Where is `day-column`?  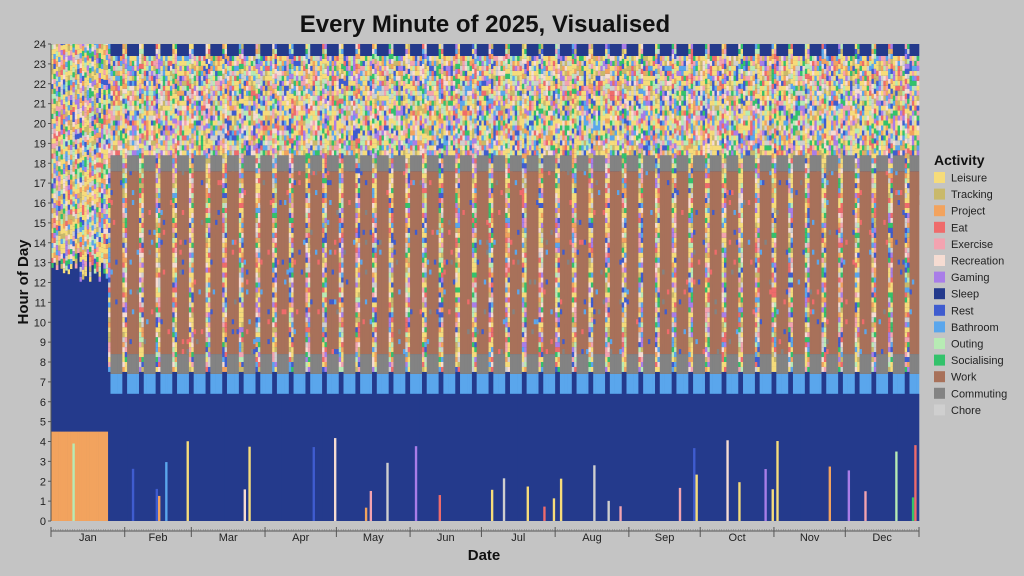 day-column is located at coordinates (321, 282).